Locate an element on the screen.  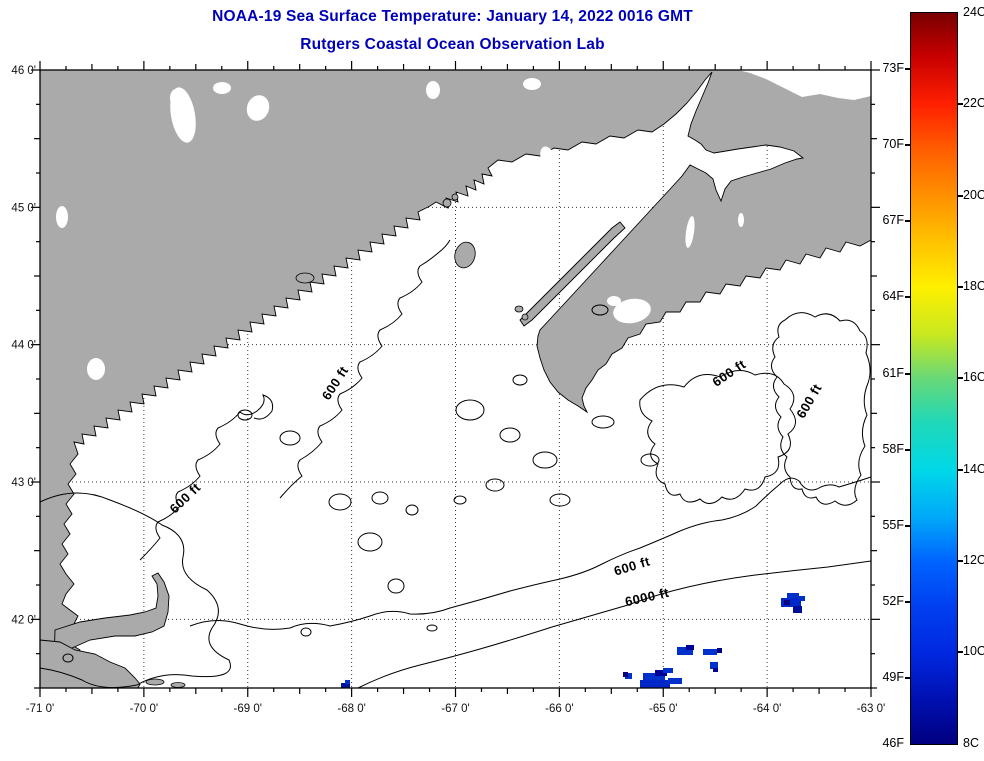
mount-desert-island is located at coordinates (305, 278).